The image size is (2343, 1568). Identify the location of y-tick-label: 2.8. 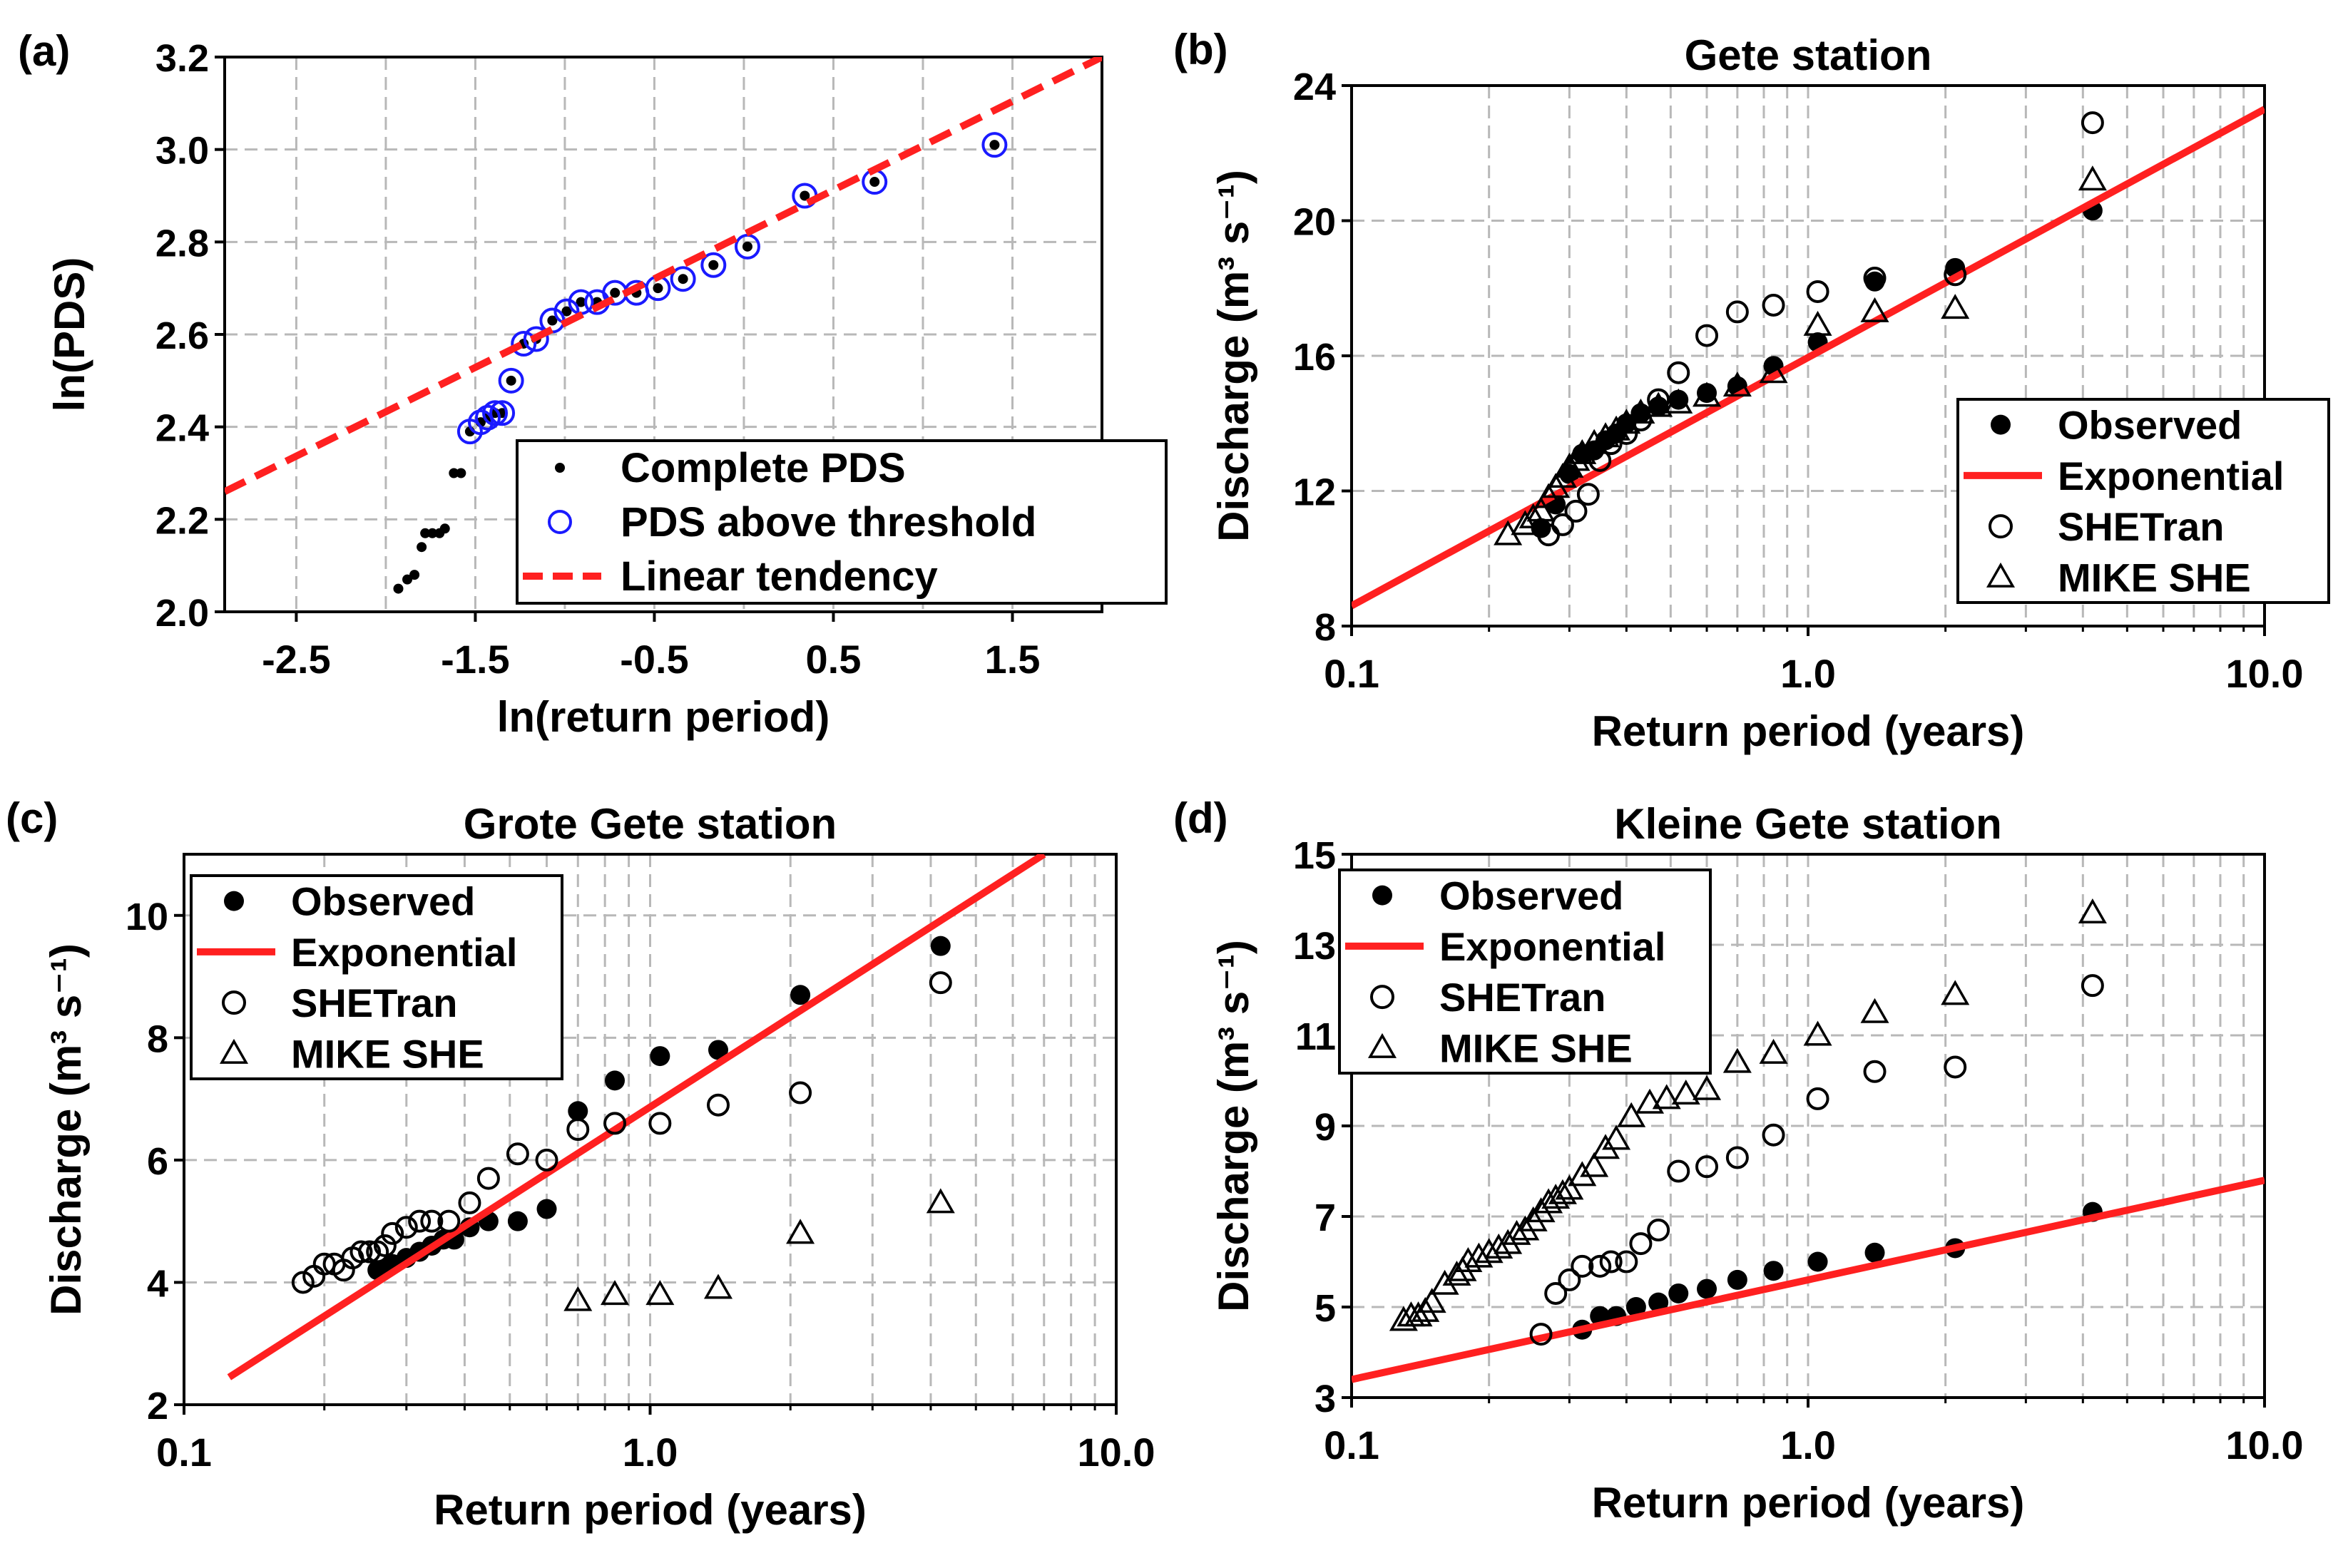
(182, 243).